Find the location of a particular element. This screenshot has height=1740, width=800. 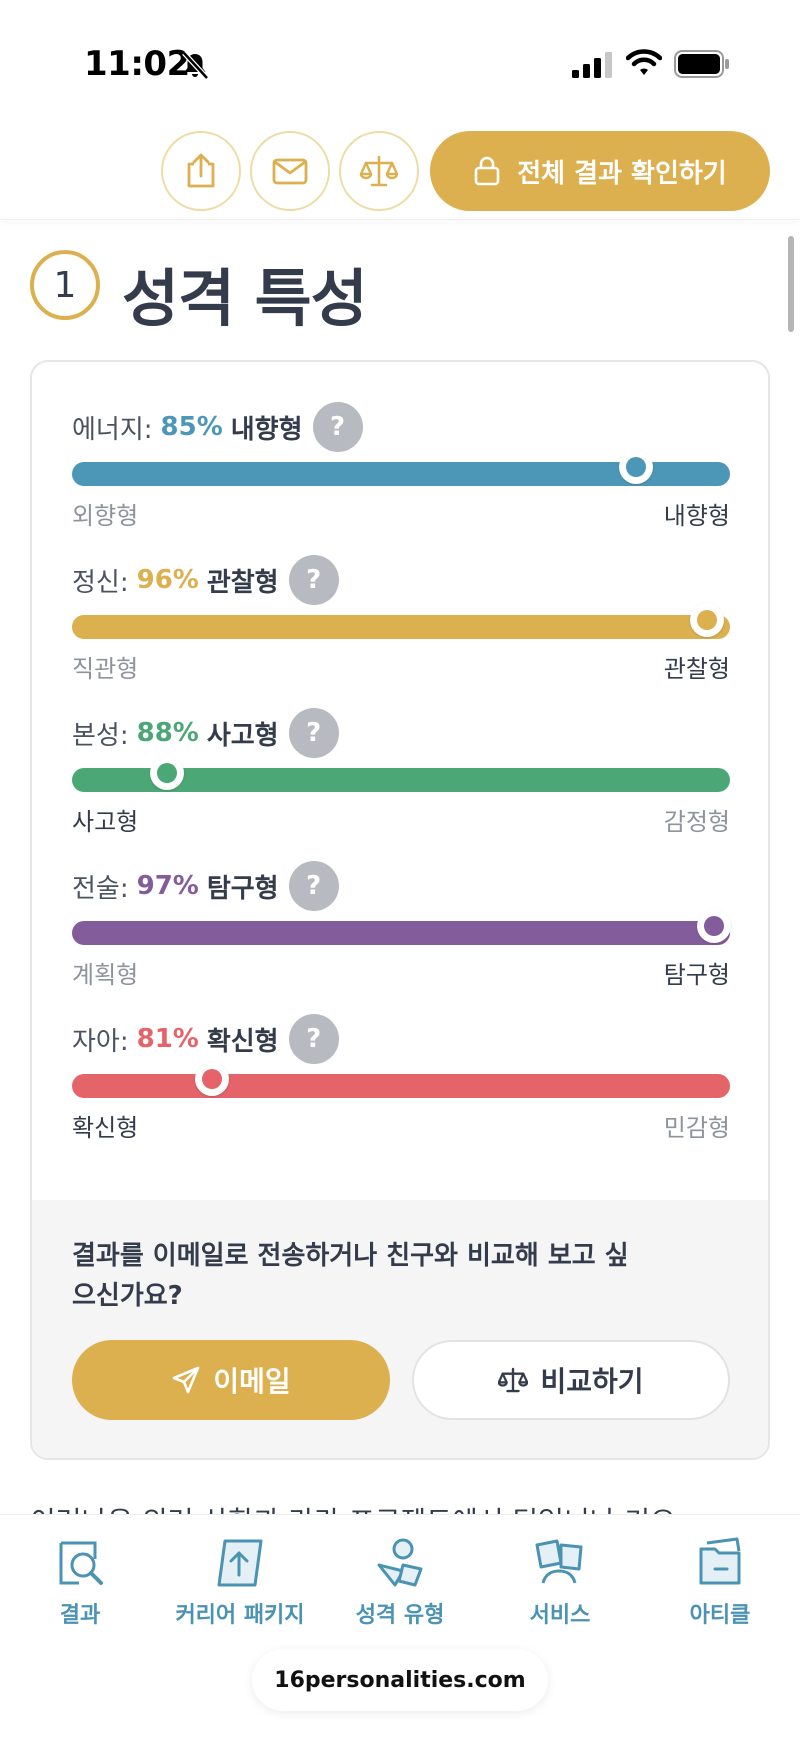

trait-heading: 에너지: 85% 내향형? is located at coordinates (217, 427).